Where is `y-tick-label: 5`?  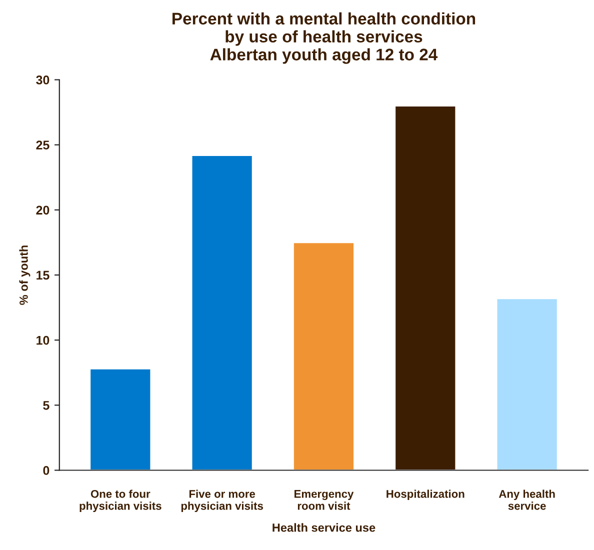
y-tick-label: 5 is located at coordinates (46, 405).